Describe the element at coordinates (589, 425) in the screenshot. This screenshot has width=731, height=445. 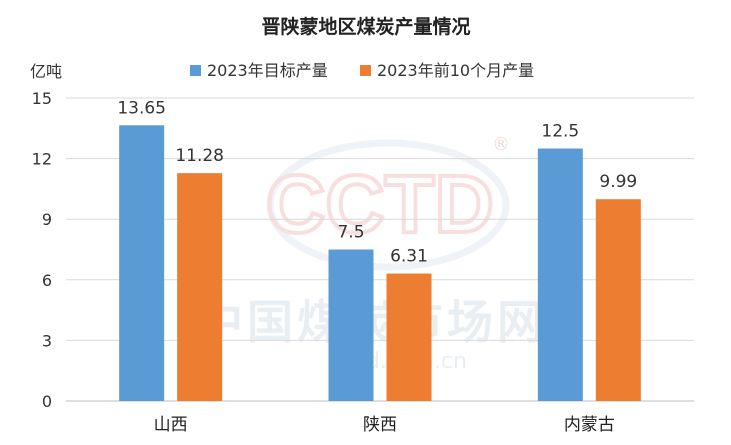
I see `category-label: 内蒙古` at that location.